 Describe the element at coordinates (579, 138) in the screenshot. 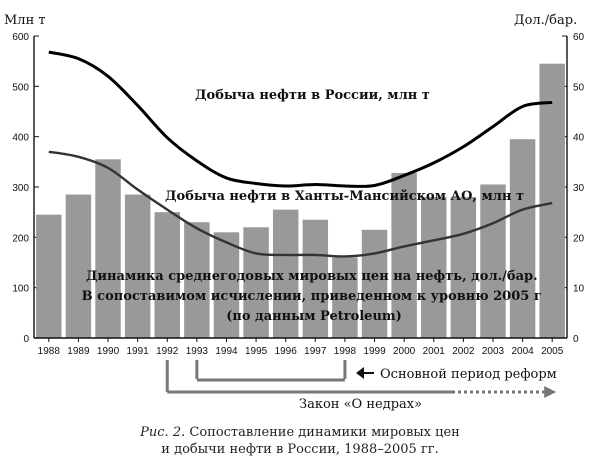

I see `right-tick-label: 40` at that location.